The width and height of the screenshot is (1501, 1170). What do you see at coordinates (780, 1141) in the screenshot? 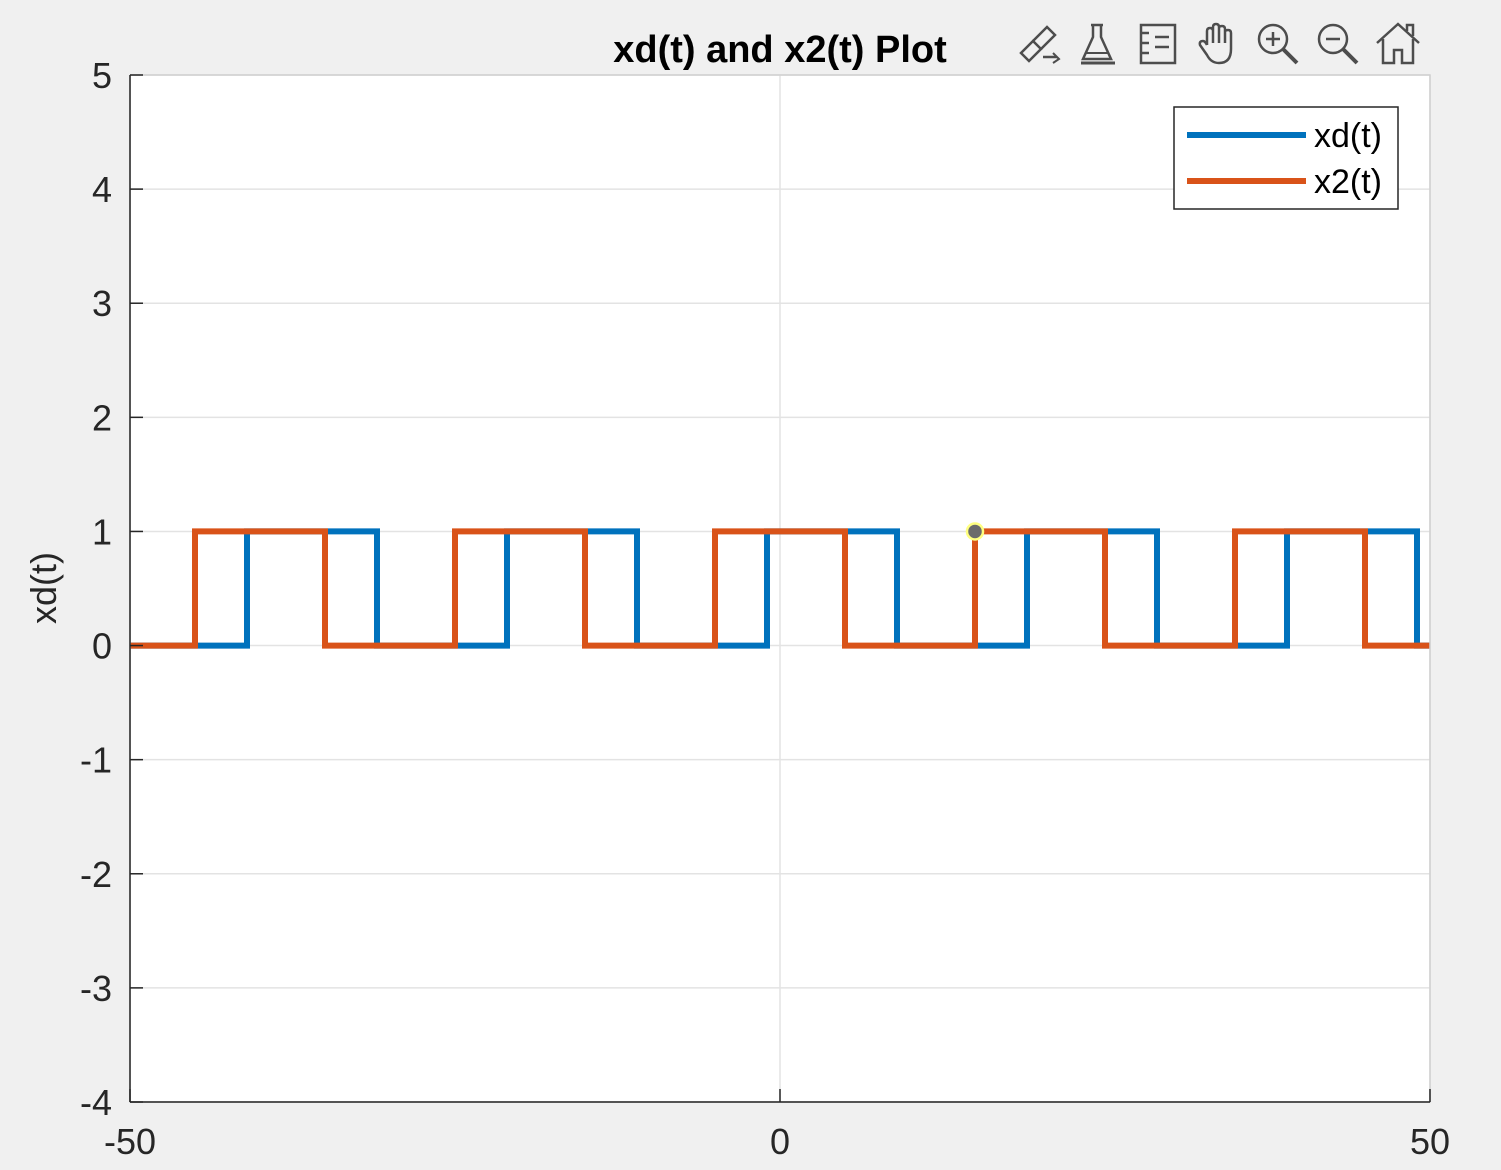
I see `x-tick-label: 0` at bounding box center [780, 1141].